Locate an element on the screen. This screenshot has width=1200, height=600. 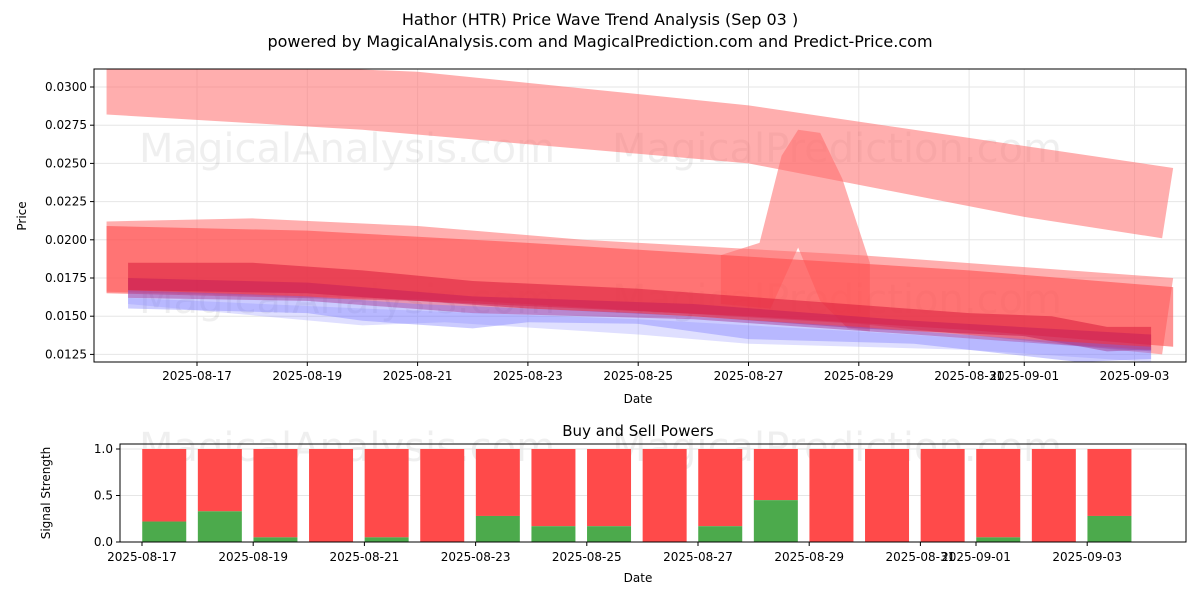
y-tick-label: 0.0250 is located at coordinates (66, 163).